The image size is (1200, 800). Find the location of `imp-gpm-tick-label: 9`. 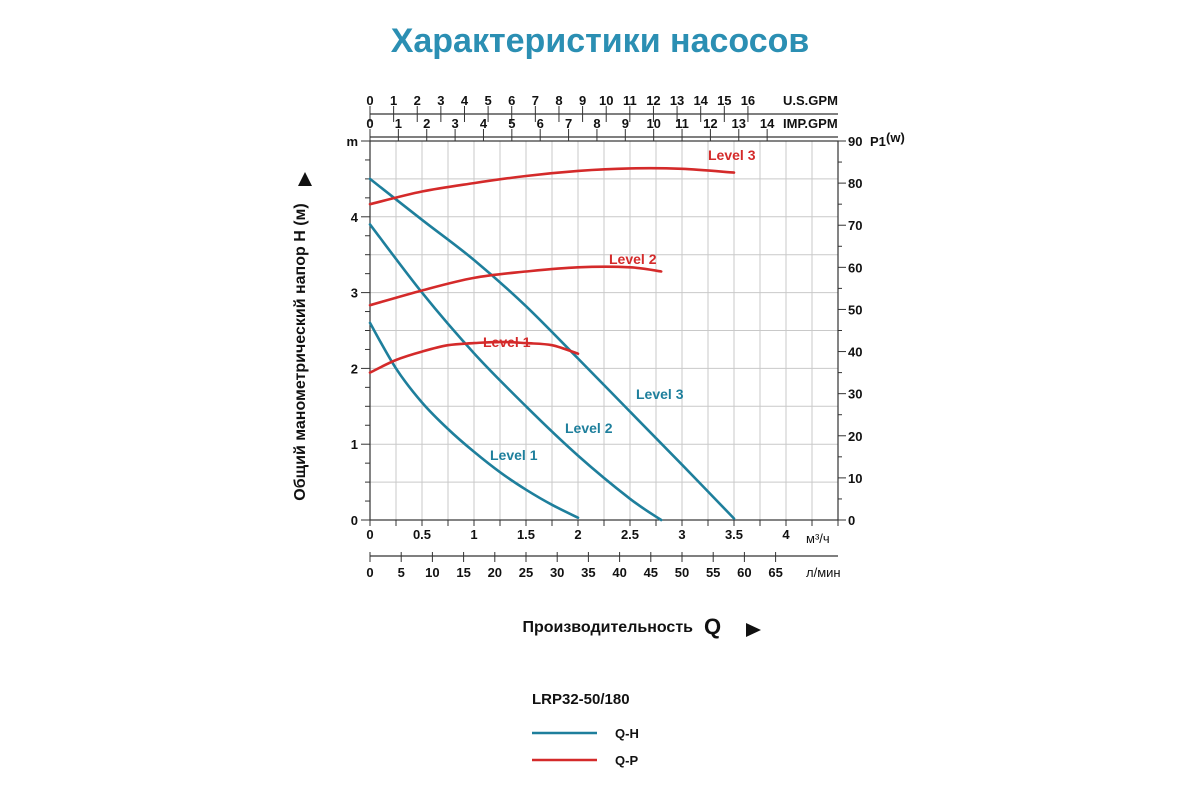

imp-gpm-tick-label: 9 is located at coordinates (625, 123).